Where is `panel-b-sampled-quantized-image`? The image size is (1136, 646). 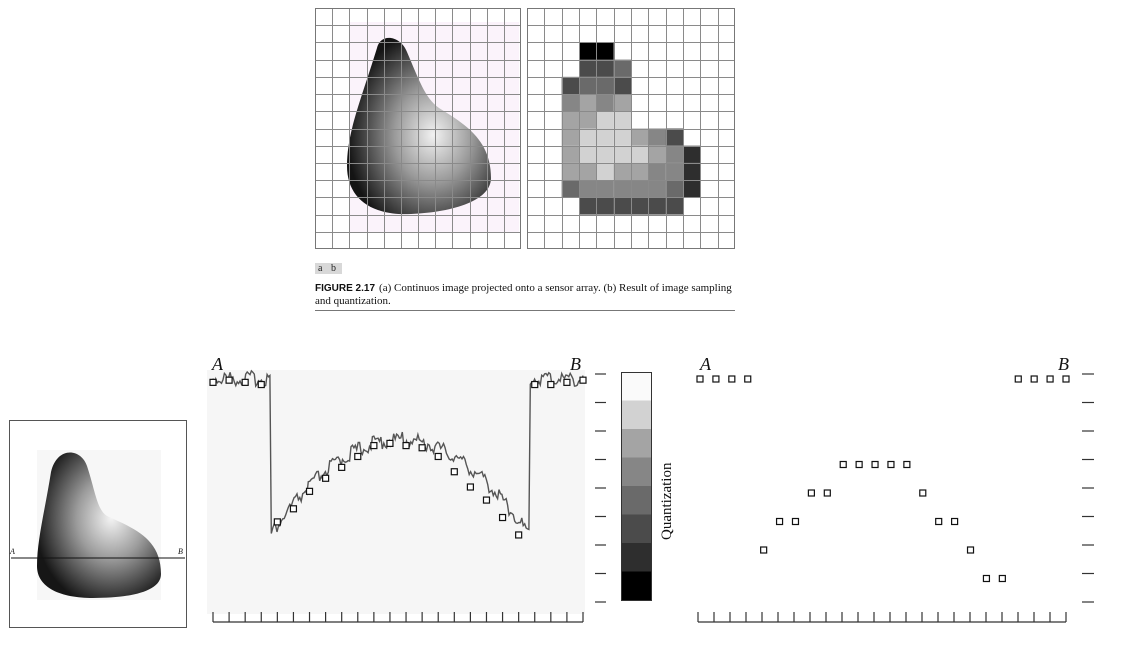
panel-b-sampled-quantized-image is located at coordinates (631, 128).